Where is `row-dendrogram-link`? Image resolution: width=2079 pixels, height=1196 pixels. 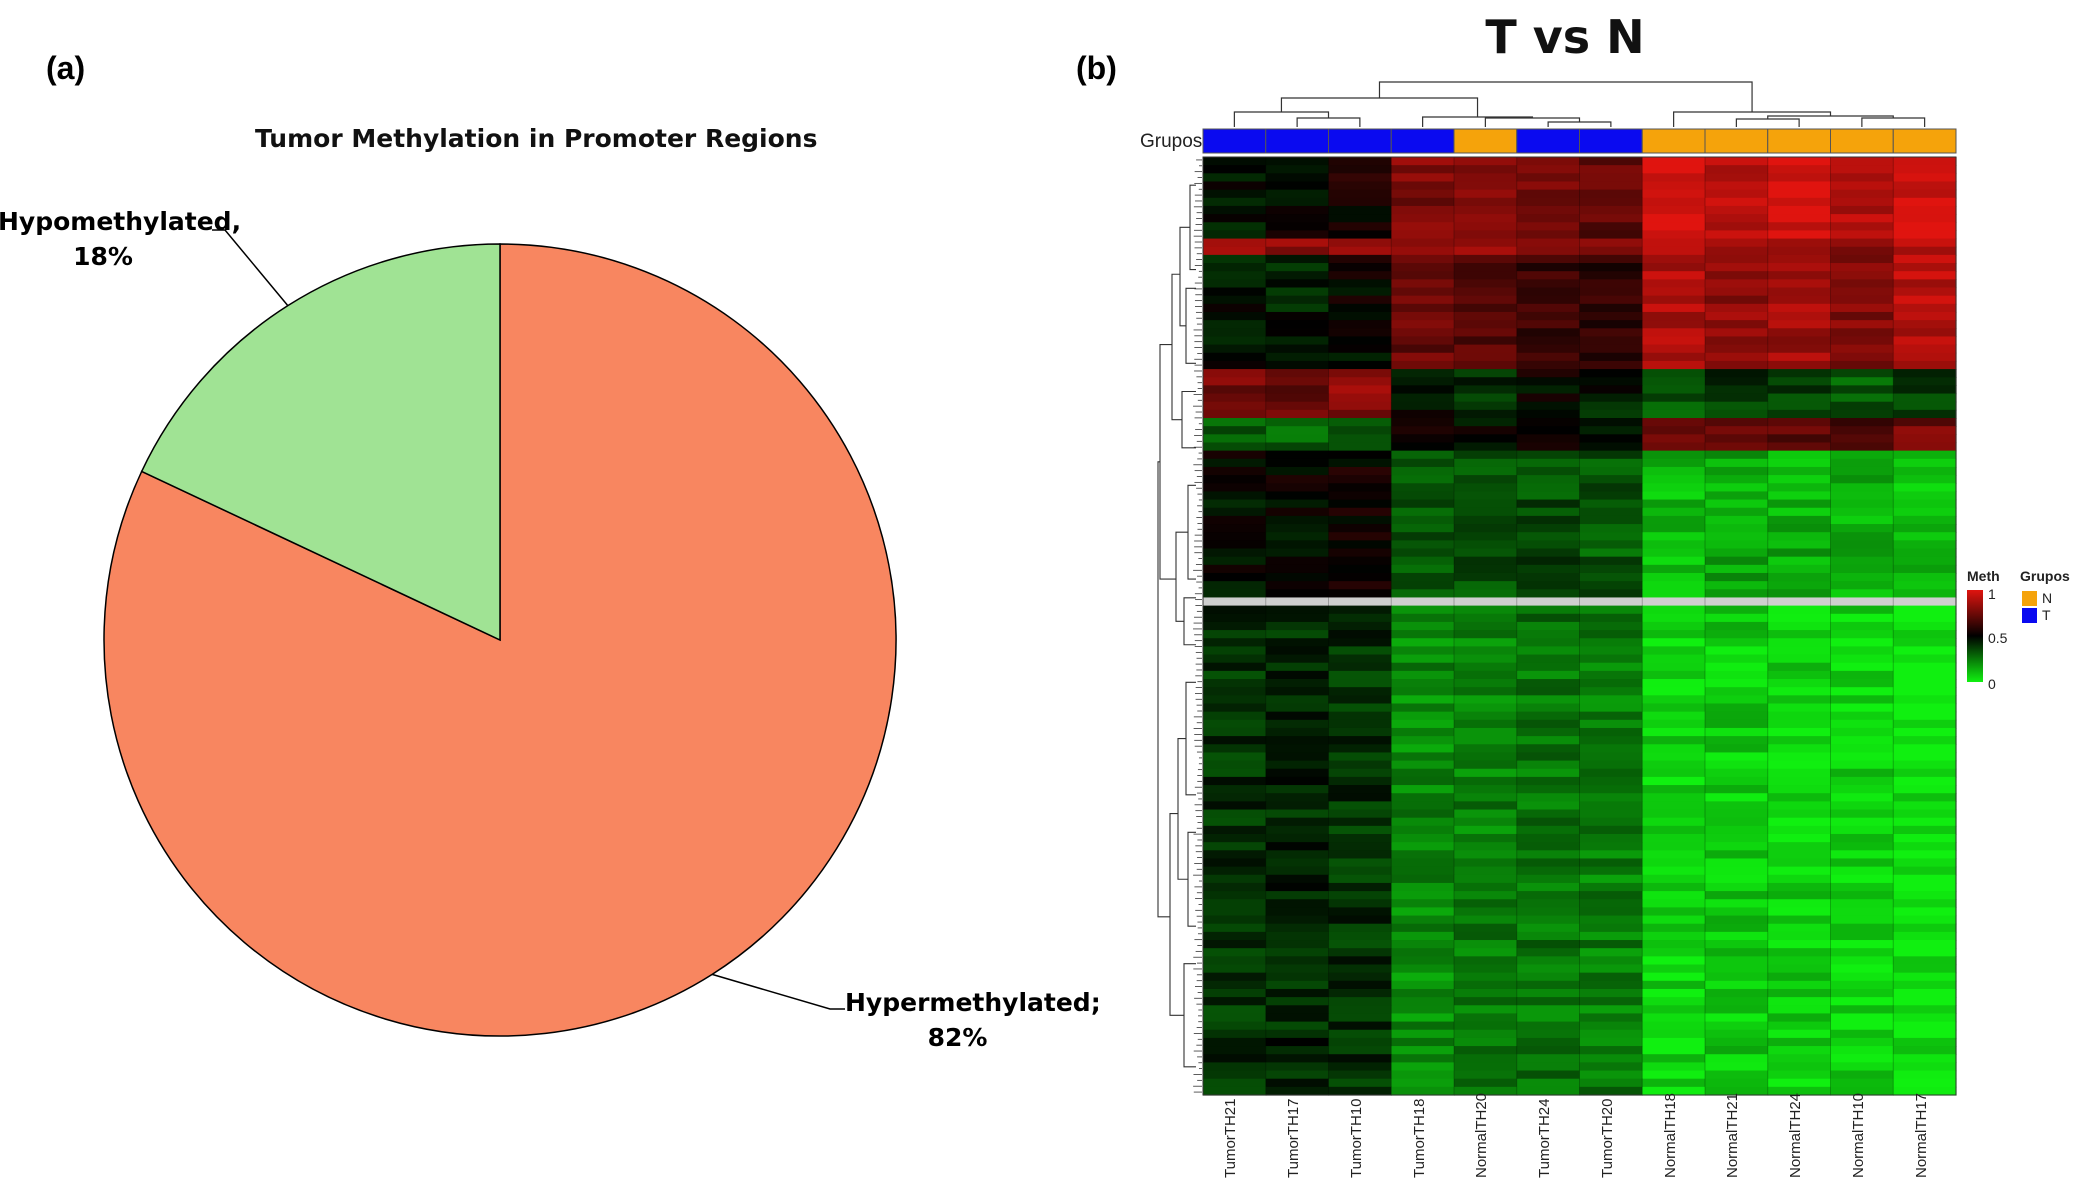 row-dendrogram-link is located at coordinates (1184, 276).